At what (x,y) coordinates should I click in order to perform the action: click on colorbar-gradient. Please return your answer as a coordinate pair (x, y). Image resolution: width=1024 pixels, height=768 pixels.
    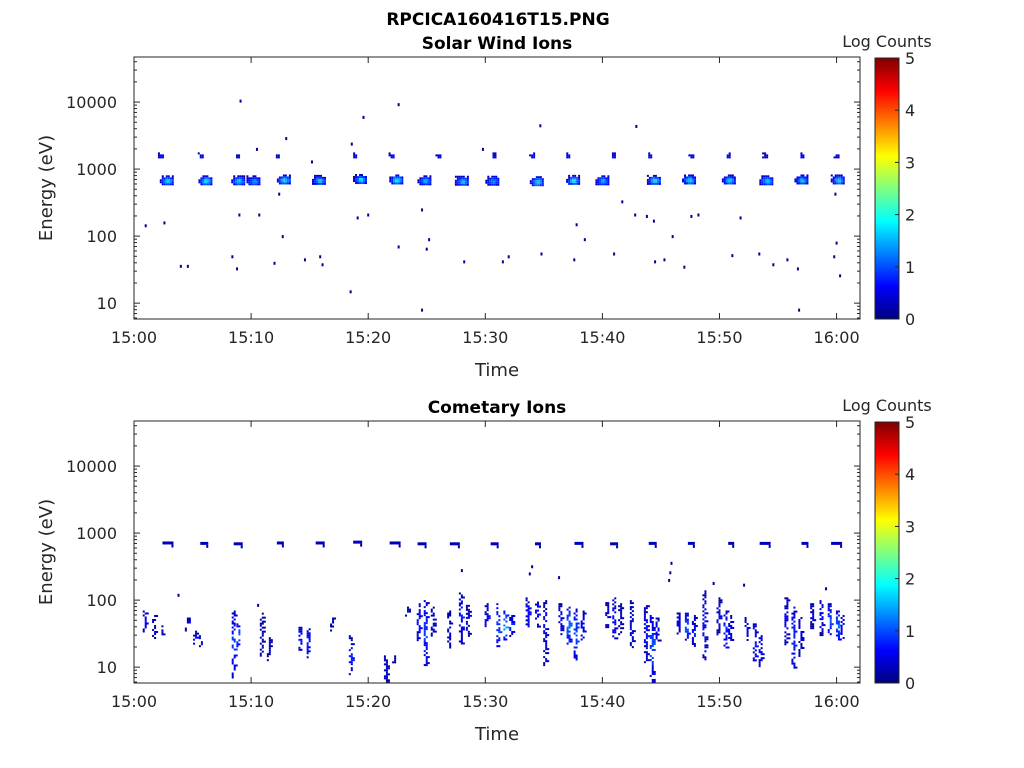
    Looking at the image, I should click on (887, 552).